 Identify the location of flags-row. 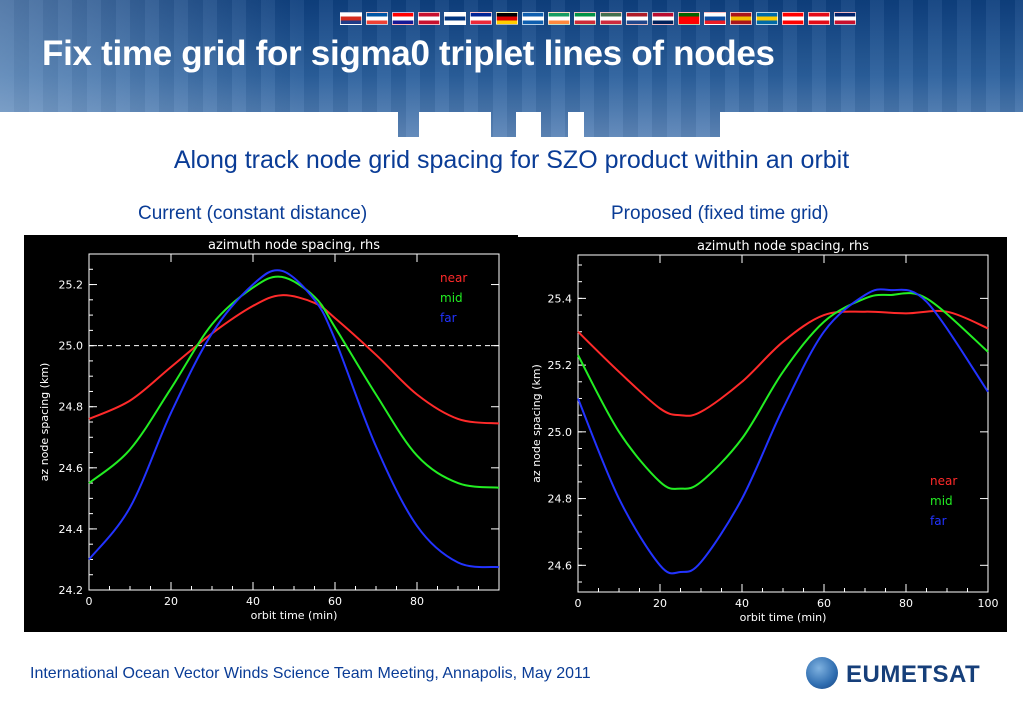
(598, 19).